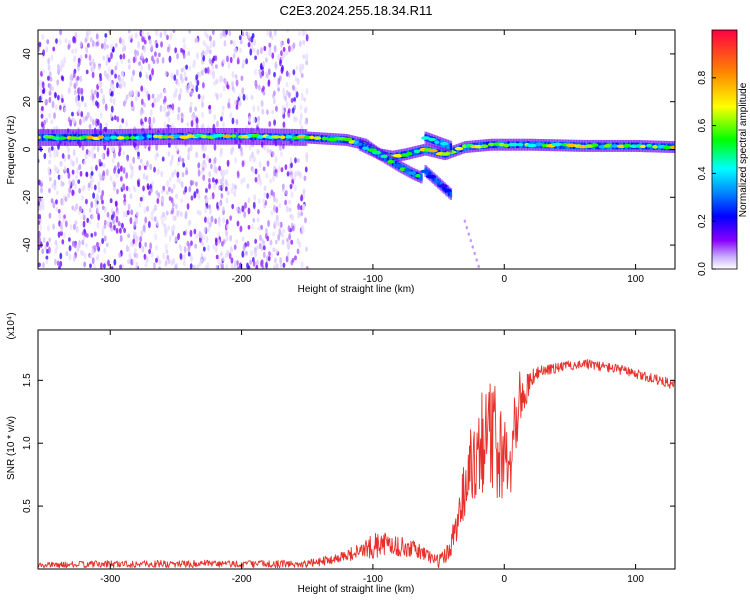 The width and height of the screenshot is (750, 600). Describe the element at coordinates (478, 266) in the screenshot. I see `tail-trace` at that location.